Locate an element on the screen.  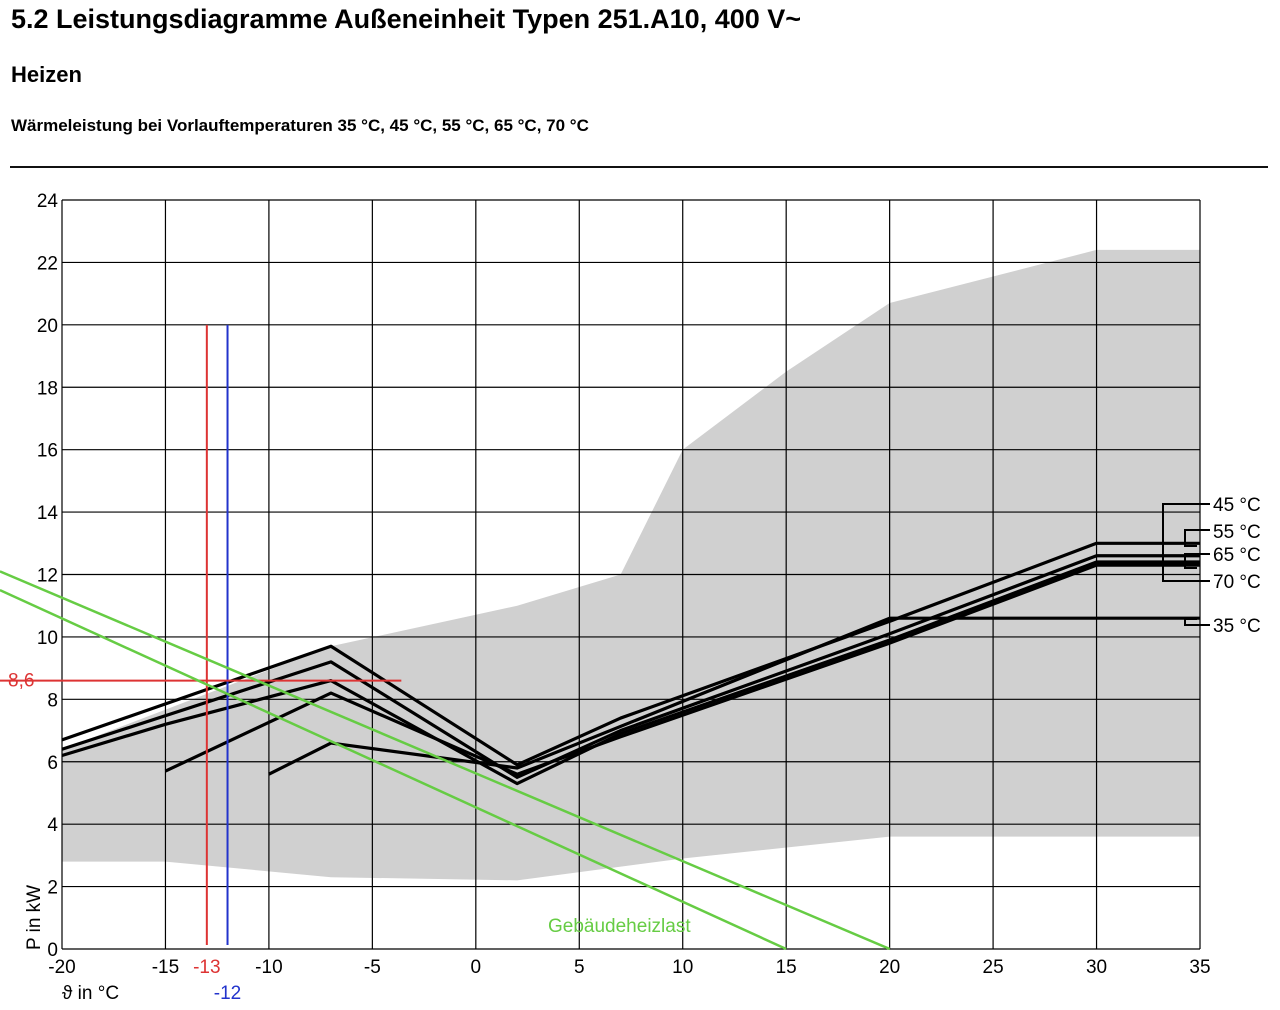
y-tick-label: 12 is located at coordinates (47, 576).